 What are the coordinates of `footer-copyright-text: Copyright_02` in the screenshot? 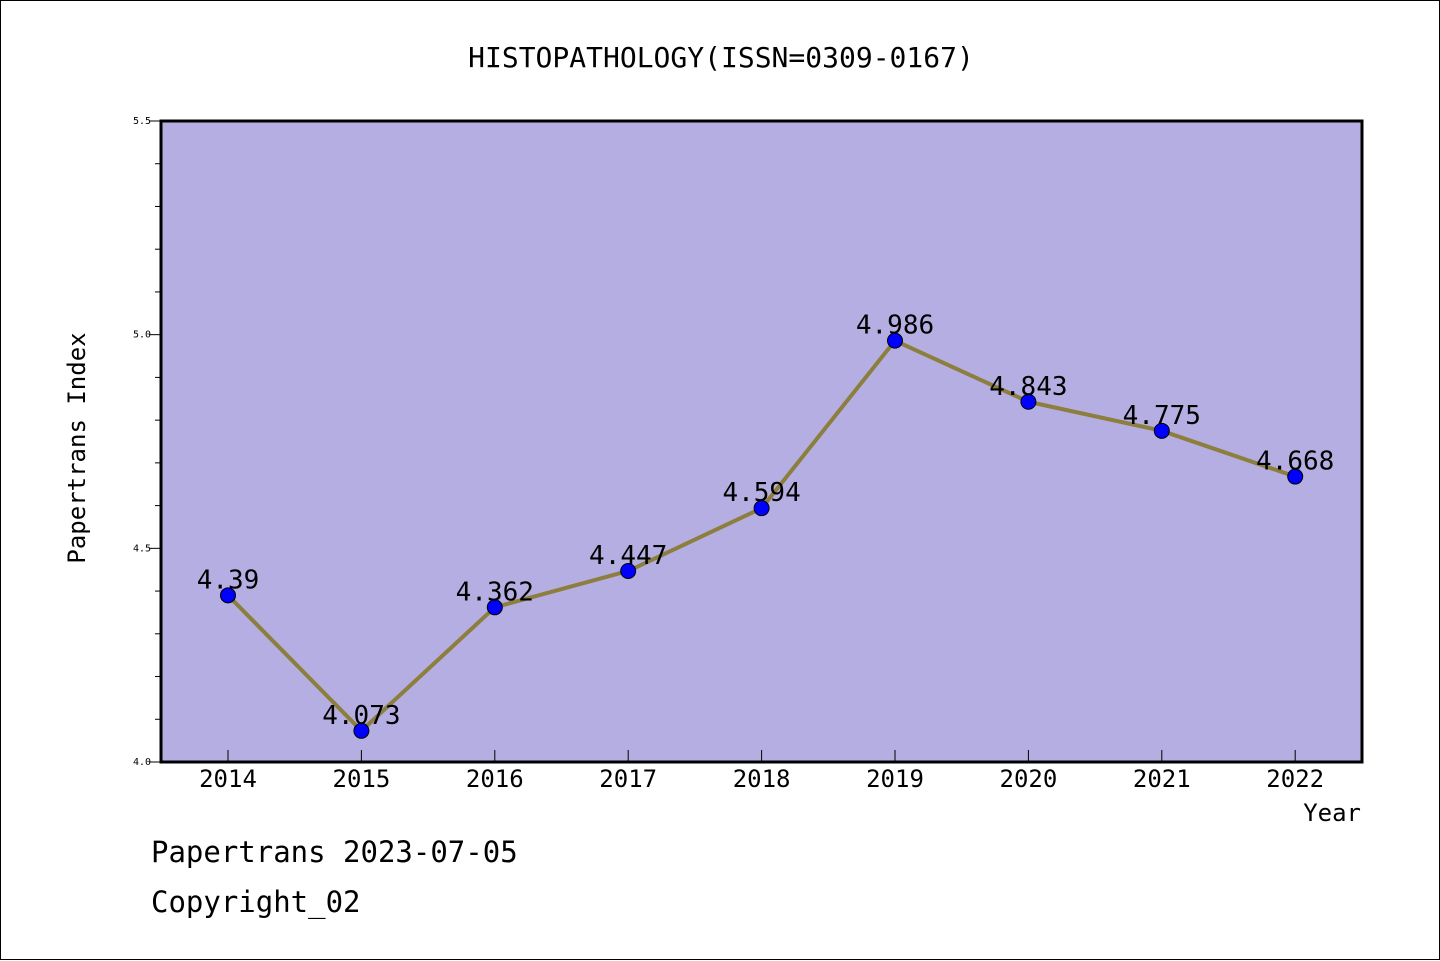 It's located at (256, 902).